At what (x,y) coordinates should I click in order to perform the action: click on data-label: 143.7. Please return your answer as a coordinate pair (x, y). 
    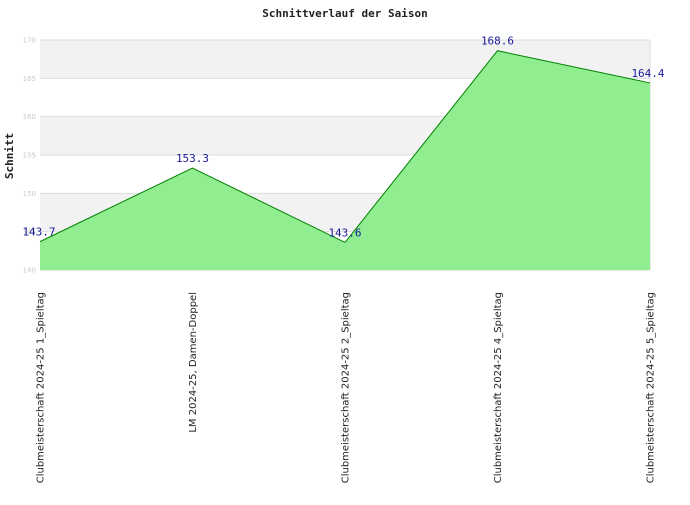
    Looking at the image, I should click on (38, 232).